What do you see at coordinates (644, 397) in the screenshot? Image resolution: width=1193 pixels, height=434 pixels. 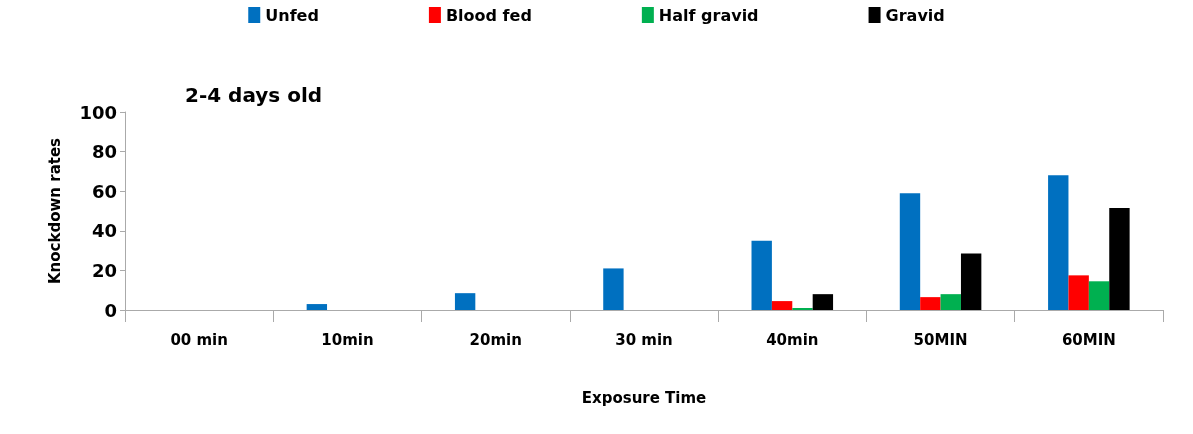 I see `x-axis-title: Exposure Time` at bounding box center [644, 397].